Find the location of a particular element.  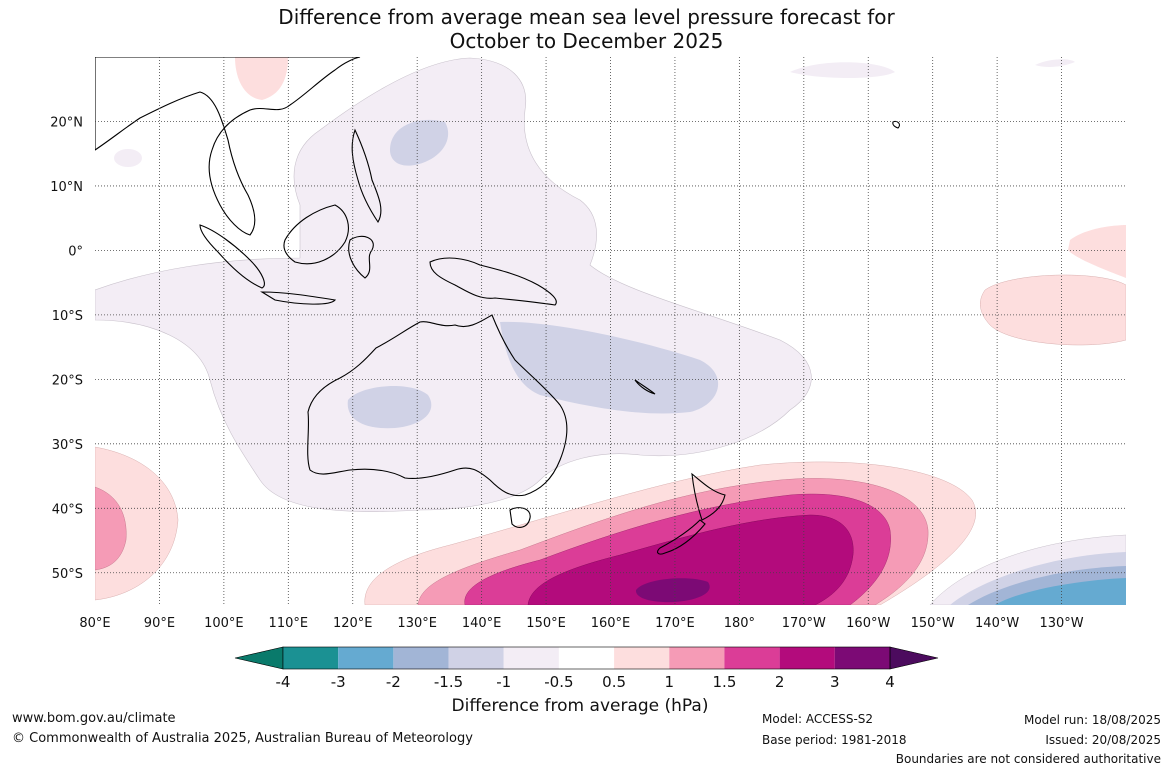

longitude-label: 100°E is located at coordinates (224, 623).